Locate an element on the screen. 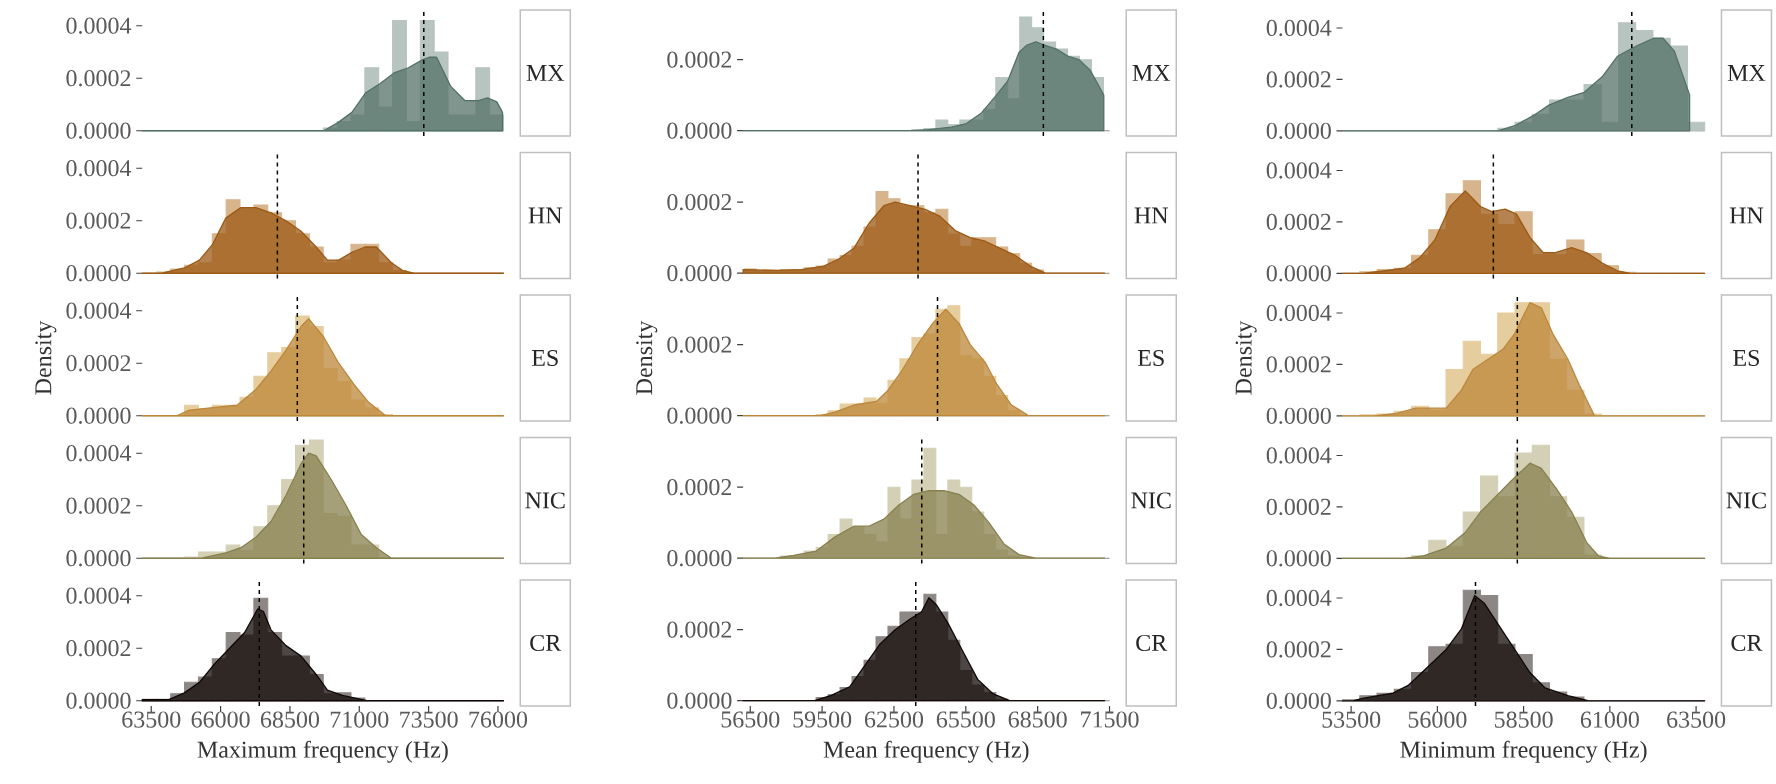 The height and width of the screenshot is (784, 1776). x-tick-label: 53500 is located at coordinates (1351, 719).